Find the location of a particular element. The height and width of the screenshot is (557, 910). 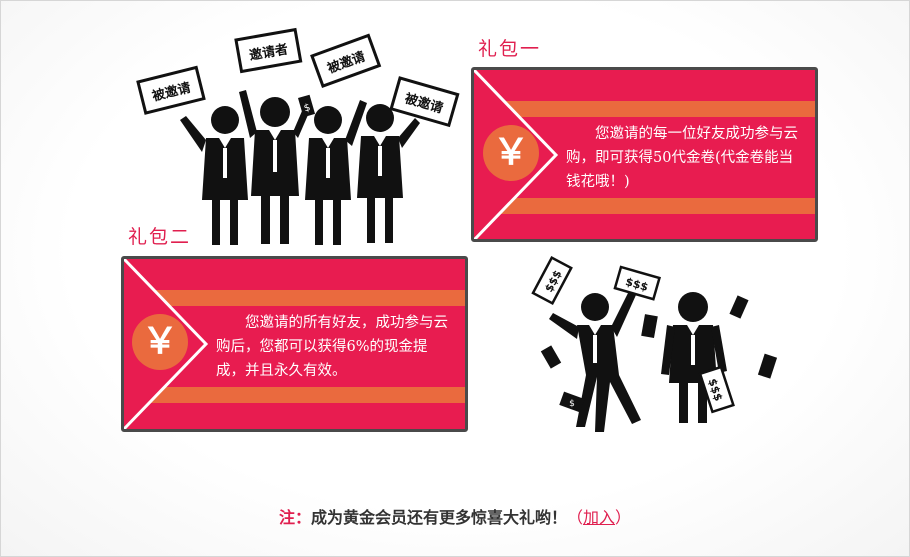

package-2-description: 您邀请的所有好友，成功参与云购后，您都可以获得6%的现金提成，并且永久有效。 is located at coordinates (332, 347).